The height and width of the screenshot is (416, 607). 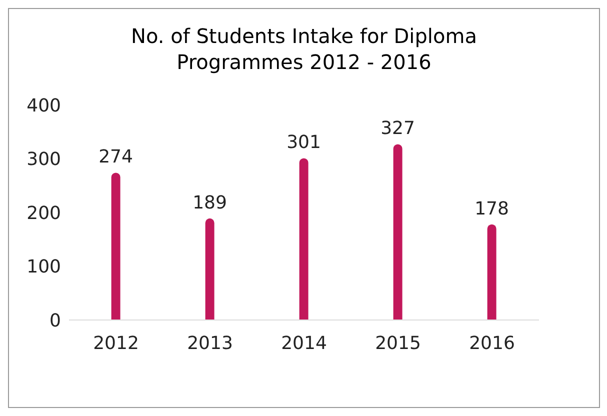 I want to click on data-label: 274, so click(x=115, y=157).